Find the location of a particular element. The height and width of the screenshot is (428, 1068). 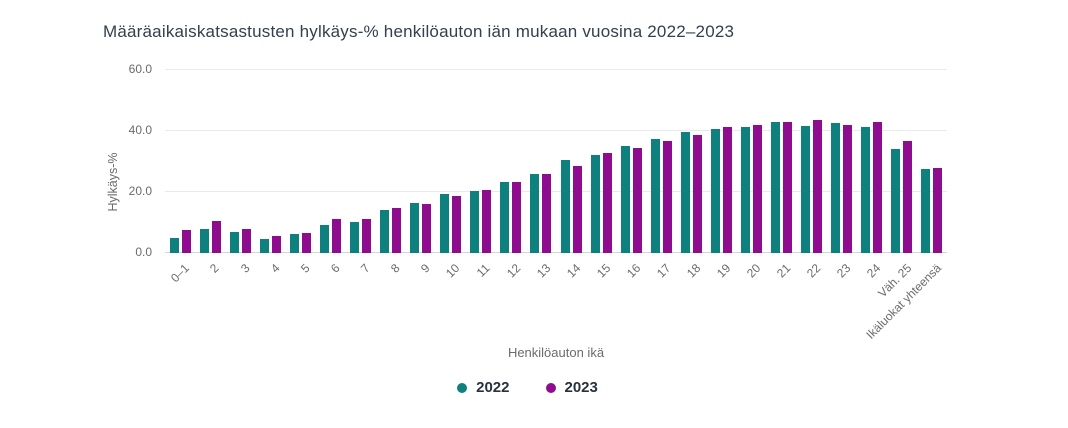

x-tick-label-20: 20 is located at coordinates (754, 271).